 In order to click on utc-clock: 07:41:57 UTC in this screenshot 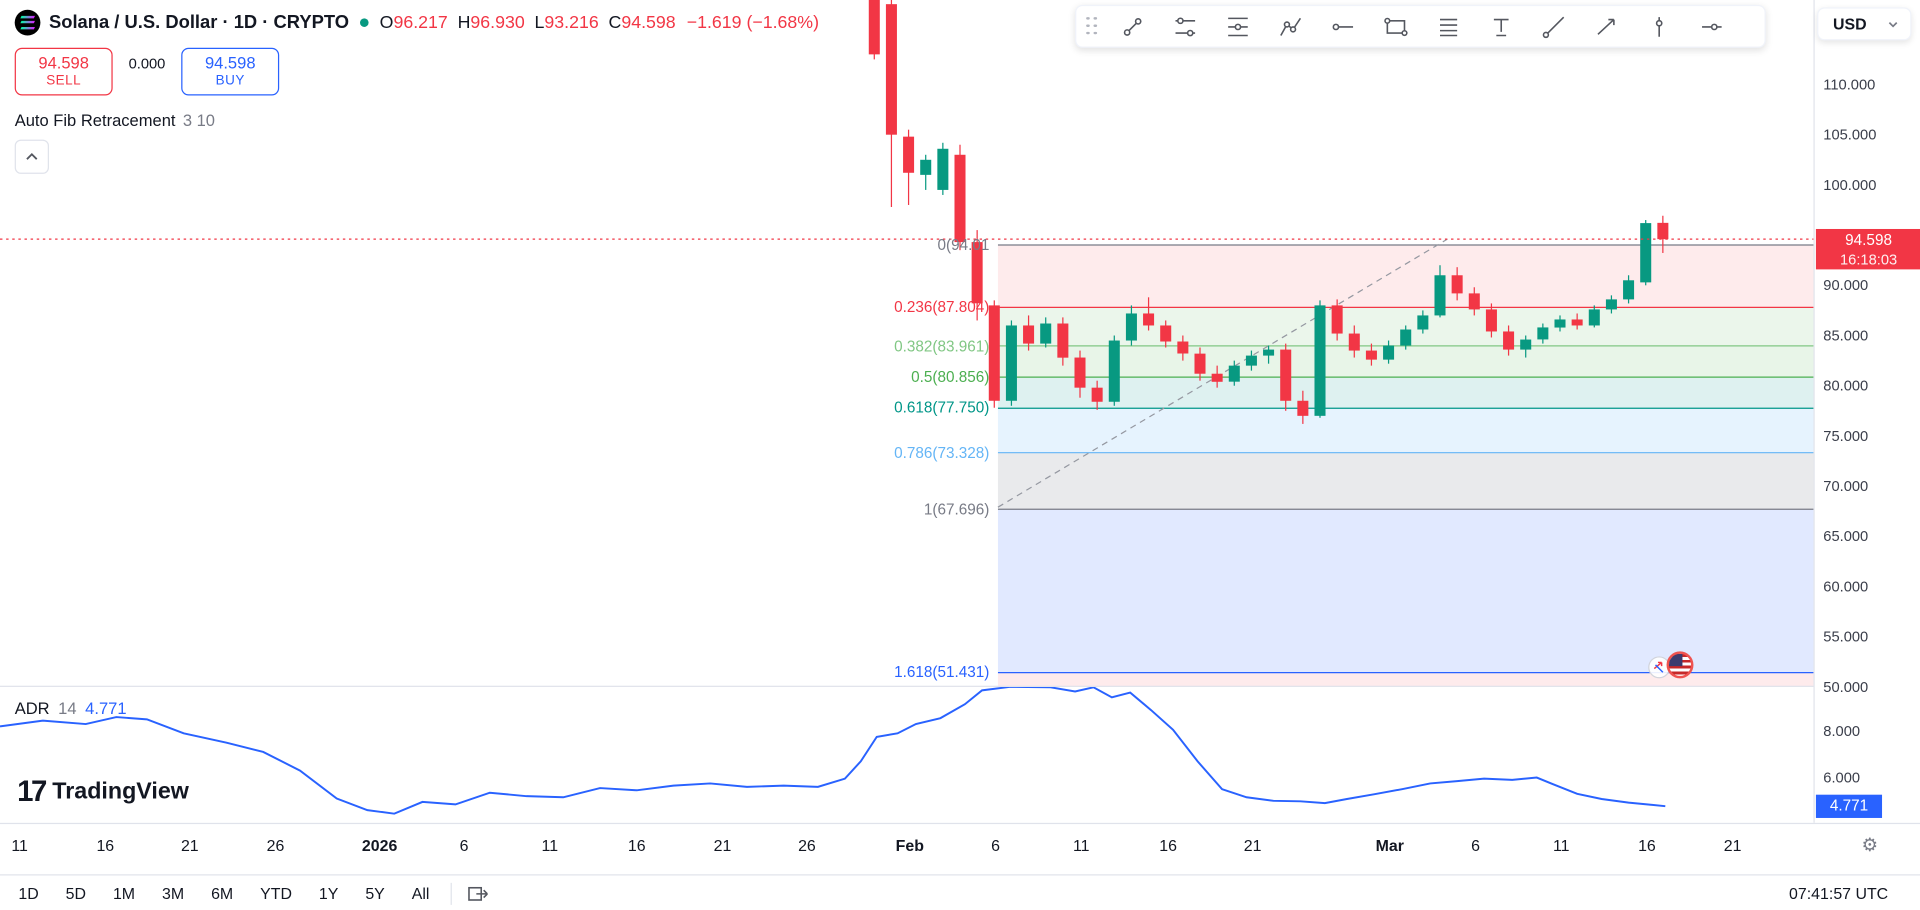, I will do `click(1839, 893)`.